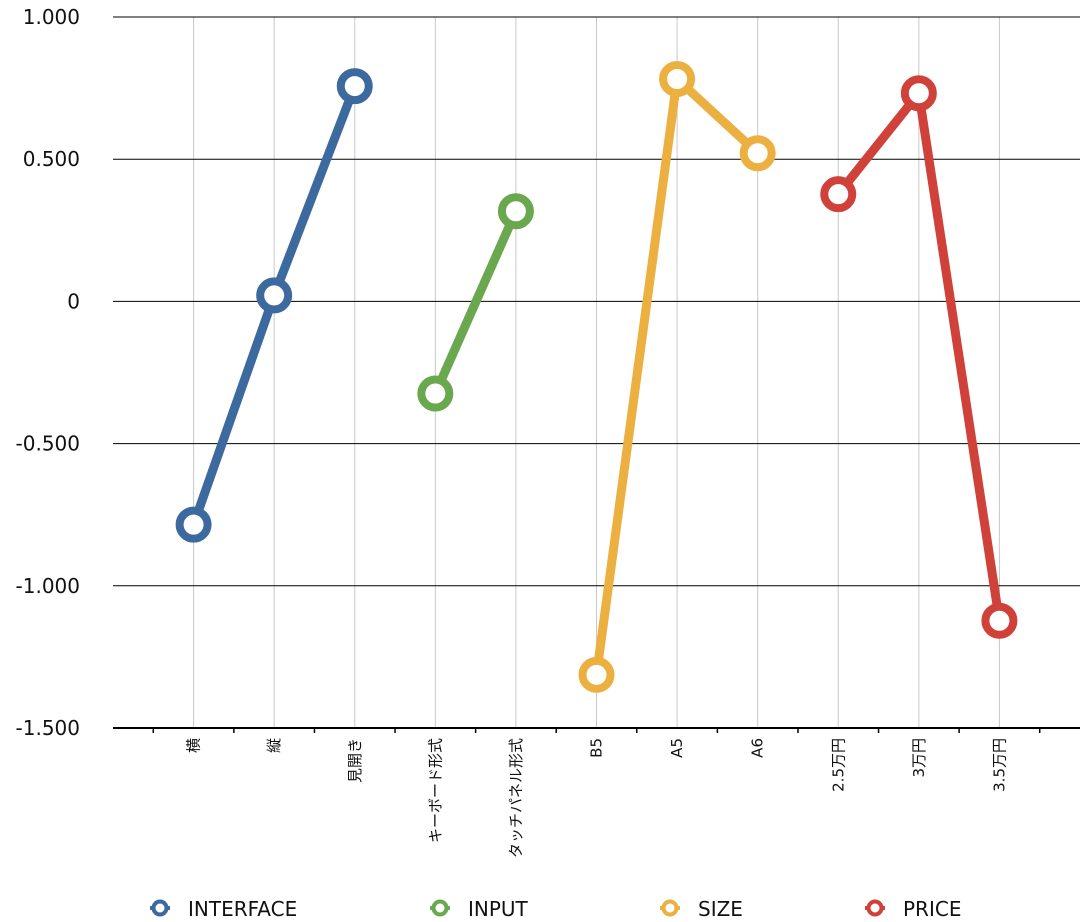  What do you see at coordinates (919, 758) in the screenshot?
I see `x-tick-label: 3万円` at bounding box center [919, 758].